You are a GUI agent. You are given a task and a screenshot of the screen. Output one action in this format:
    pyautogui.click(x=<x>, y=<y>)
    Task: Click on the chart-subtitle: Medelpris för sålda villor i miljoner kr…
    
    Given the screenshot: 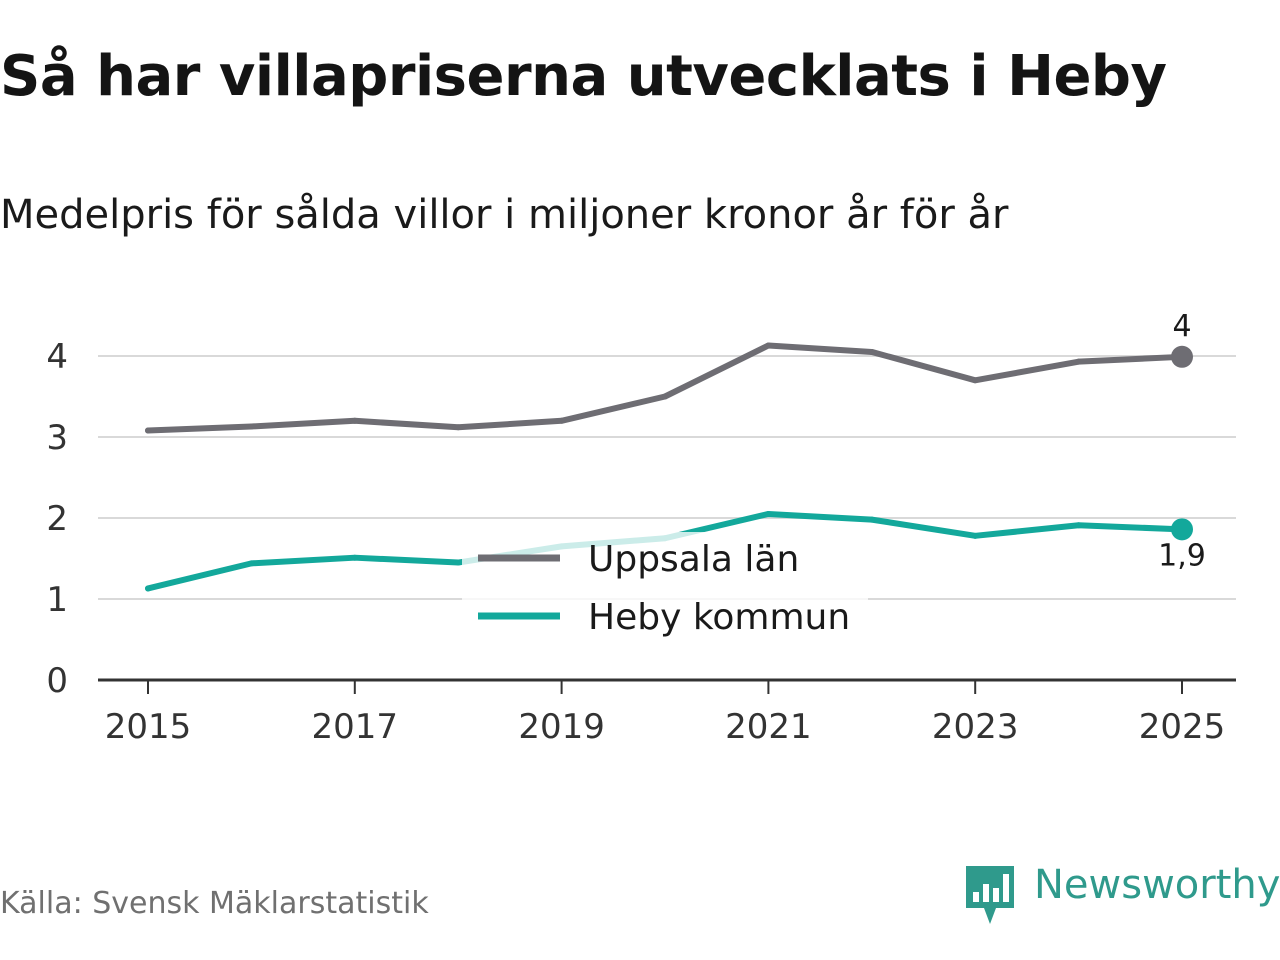 What is the action you would take?
    pyautogui.click(x=504, y=215)
    